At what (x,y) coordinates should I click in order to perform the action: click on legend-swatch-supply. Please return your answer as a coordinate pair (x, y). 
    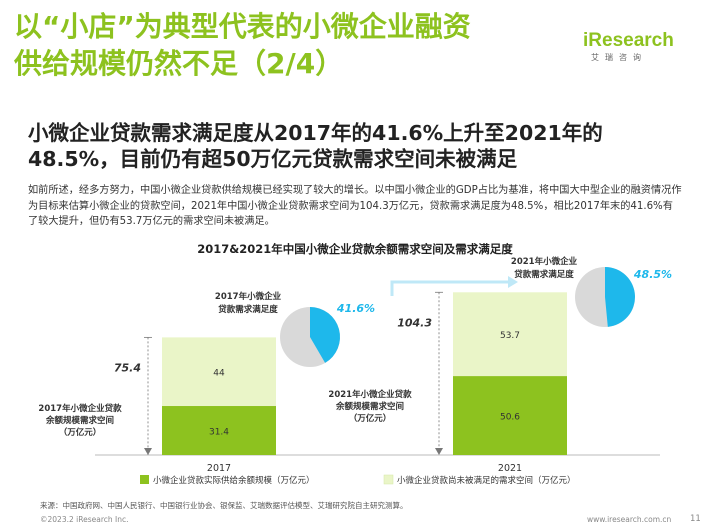
    Looking at the image, I should click on (144, 479).